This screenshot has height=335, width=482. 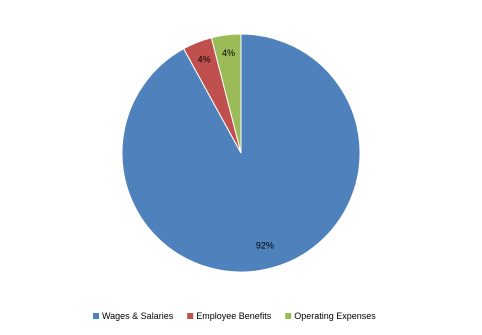 What do you see at coordinates (335, 316) in the screenshot?
I see `legend-label: Operating Expenses` at bounding box center [335, 316].